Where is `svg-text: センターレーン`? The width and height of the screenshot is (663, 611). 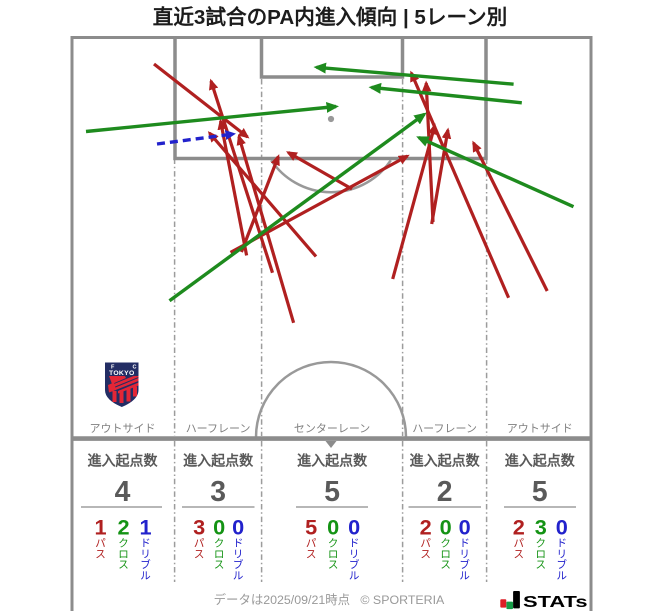 svg-text: センターレーン is located at coordinates (332, 428).